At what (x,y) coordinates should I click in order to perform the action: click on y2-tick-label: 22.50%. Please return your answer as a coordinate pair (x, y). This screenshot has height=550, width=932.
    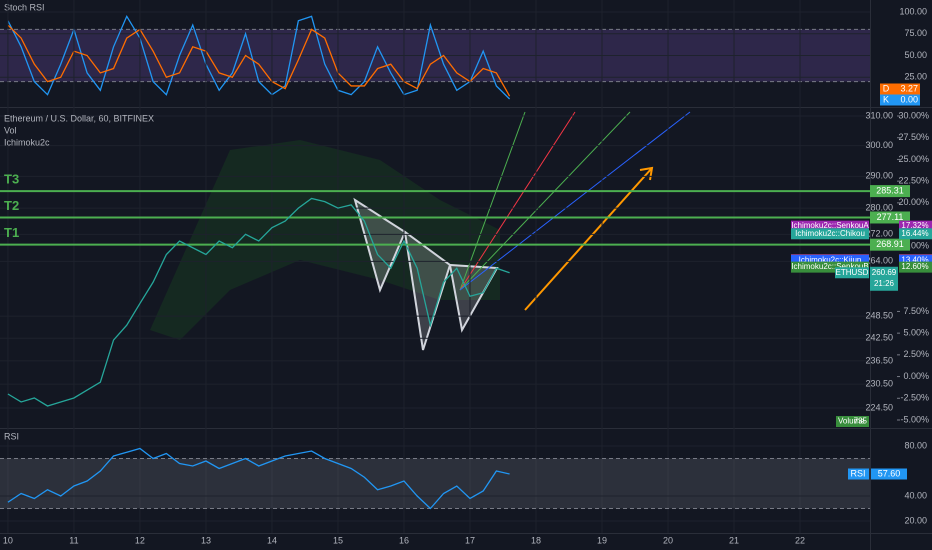
    Looking at the image, I should click on (913, 181).